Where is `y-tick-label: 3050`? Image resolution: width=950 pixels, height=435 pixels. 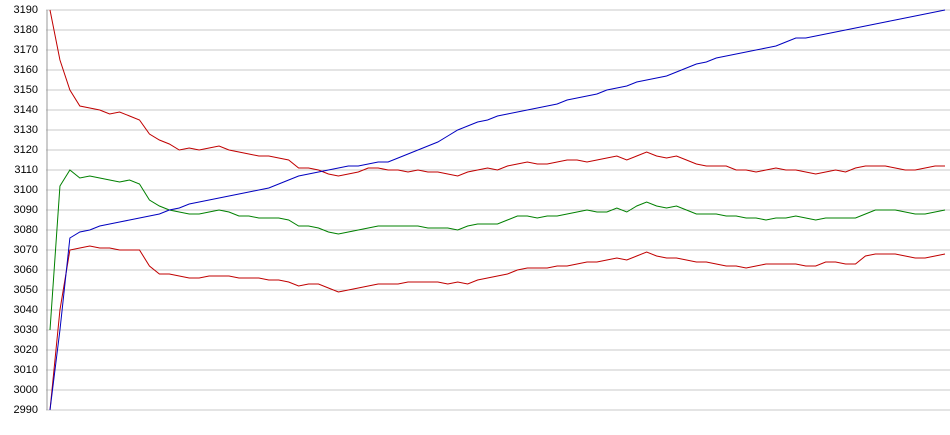 y-tick-label: 3050 is located at coordinates (26, 290).